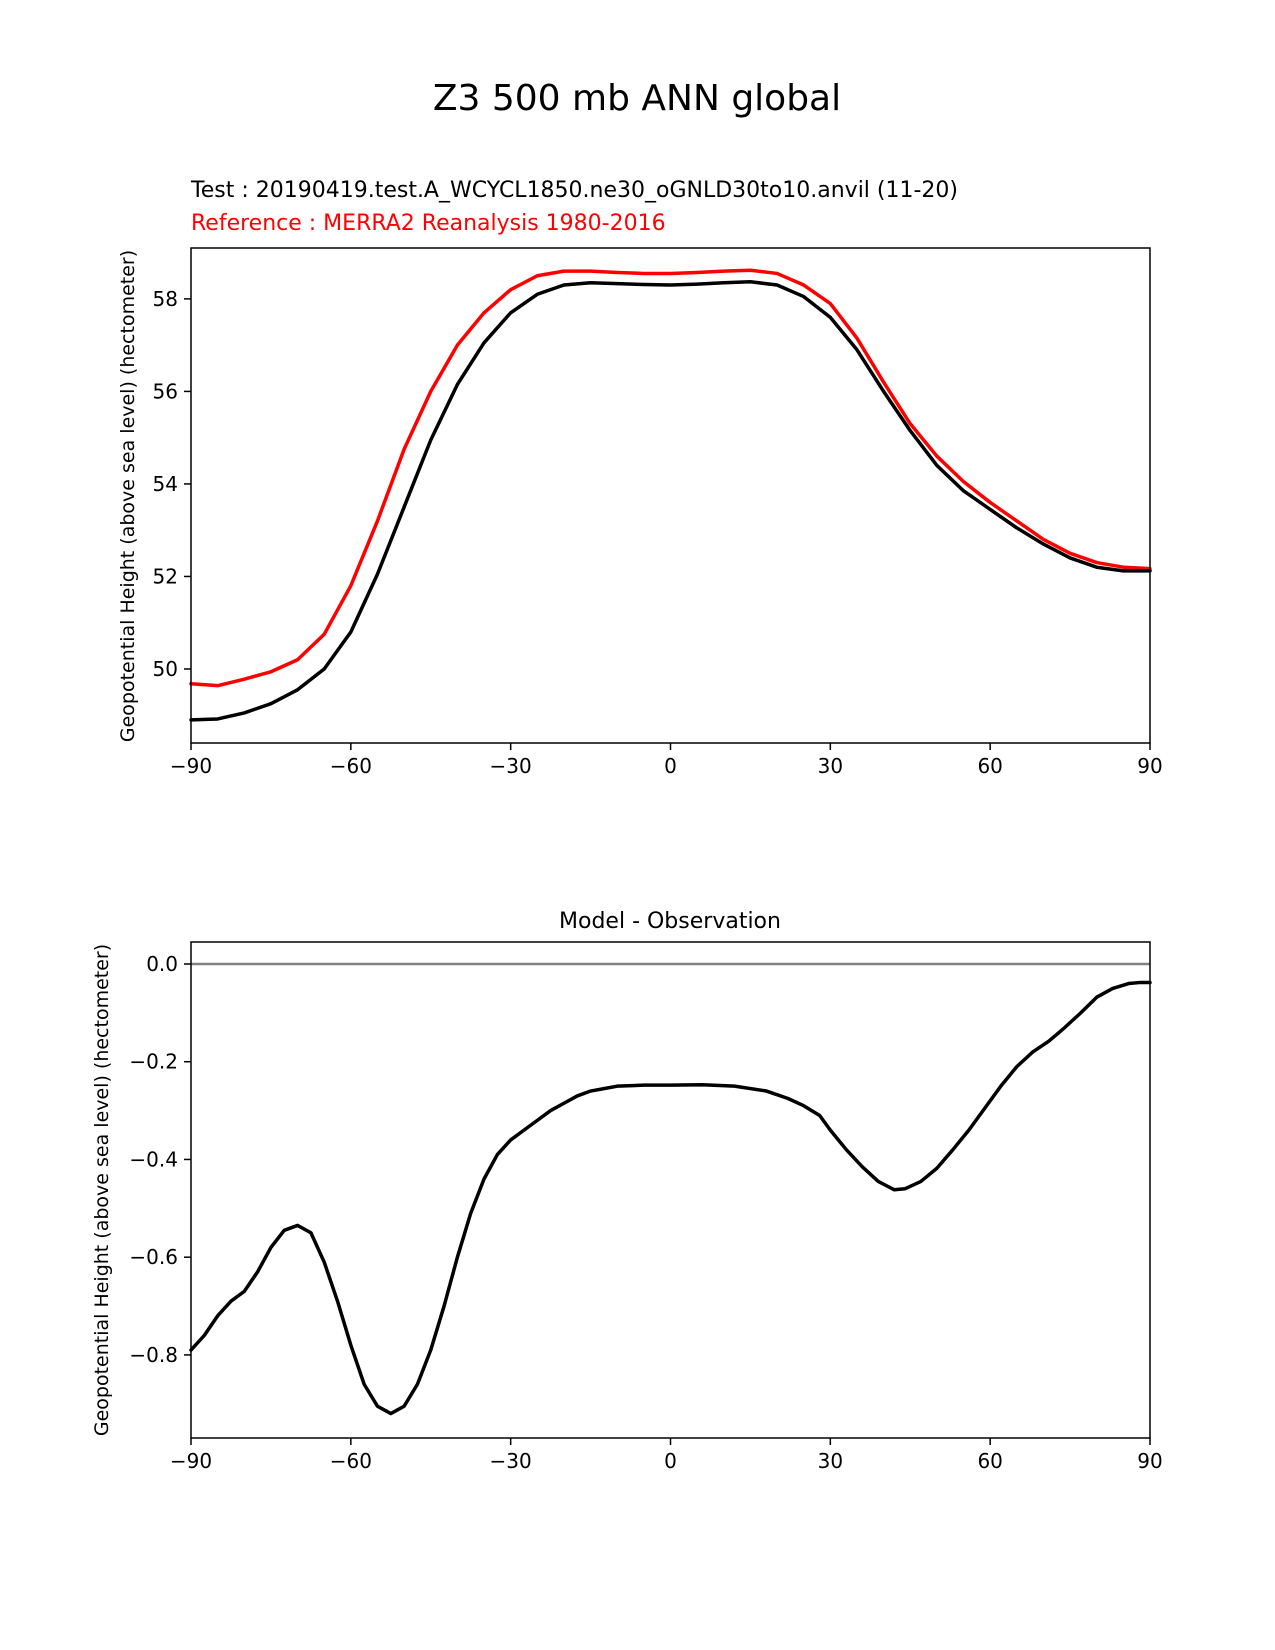 The height and width of the screenshot is (1650, 1275). Describe the element at coordinates (153, 1159) in the screenshot. I see `y-tick-label: −0.4` at that location.